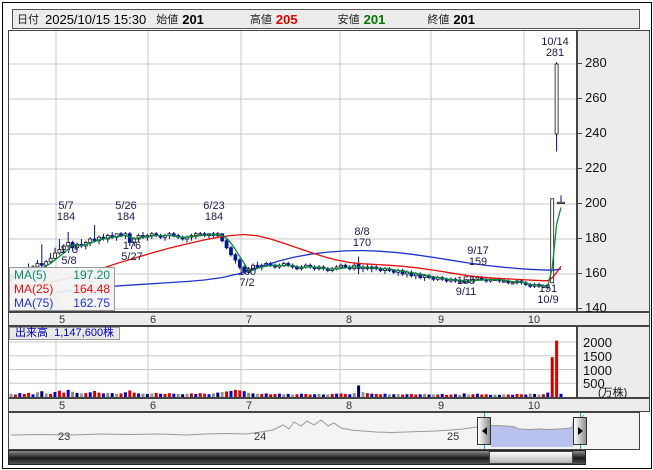 The height and width of the screenshot is (470, 653). What do you see at coordinates (531, 457) in the screenshot?
I see `scrollbar-thumb` at bounding box center [531, 457].